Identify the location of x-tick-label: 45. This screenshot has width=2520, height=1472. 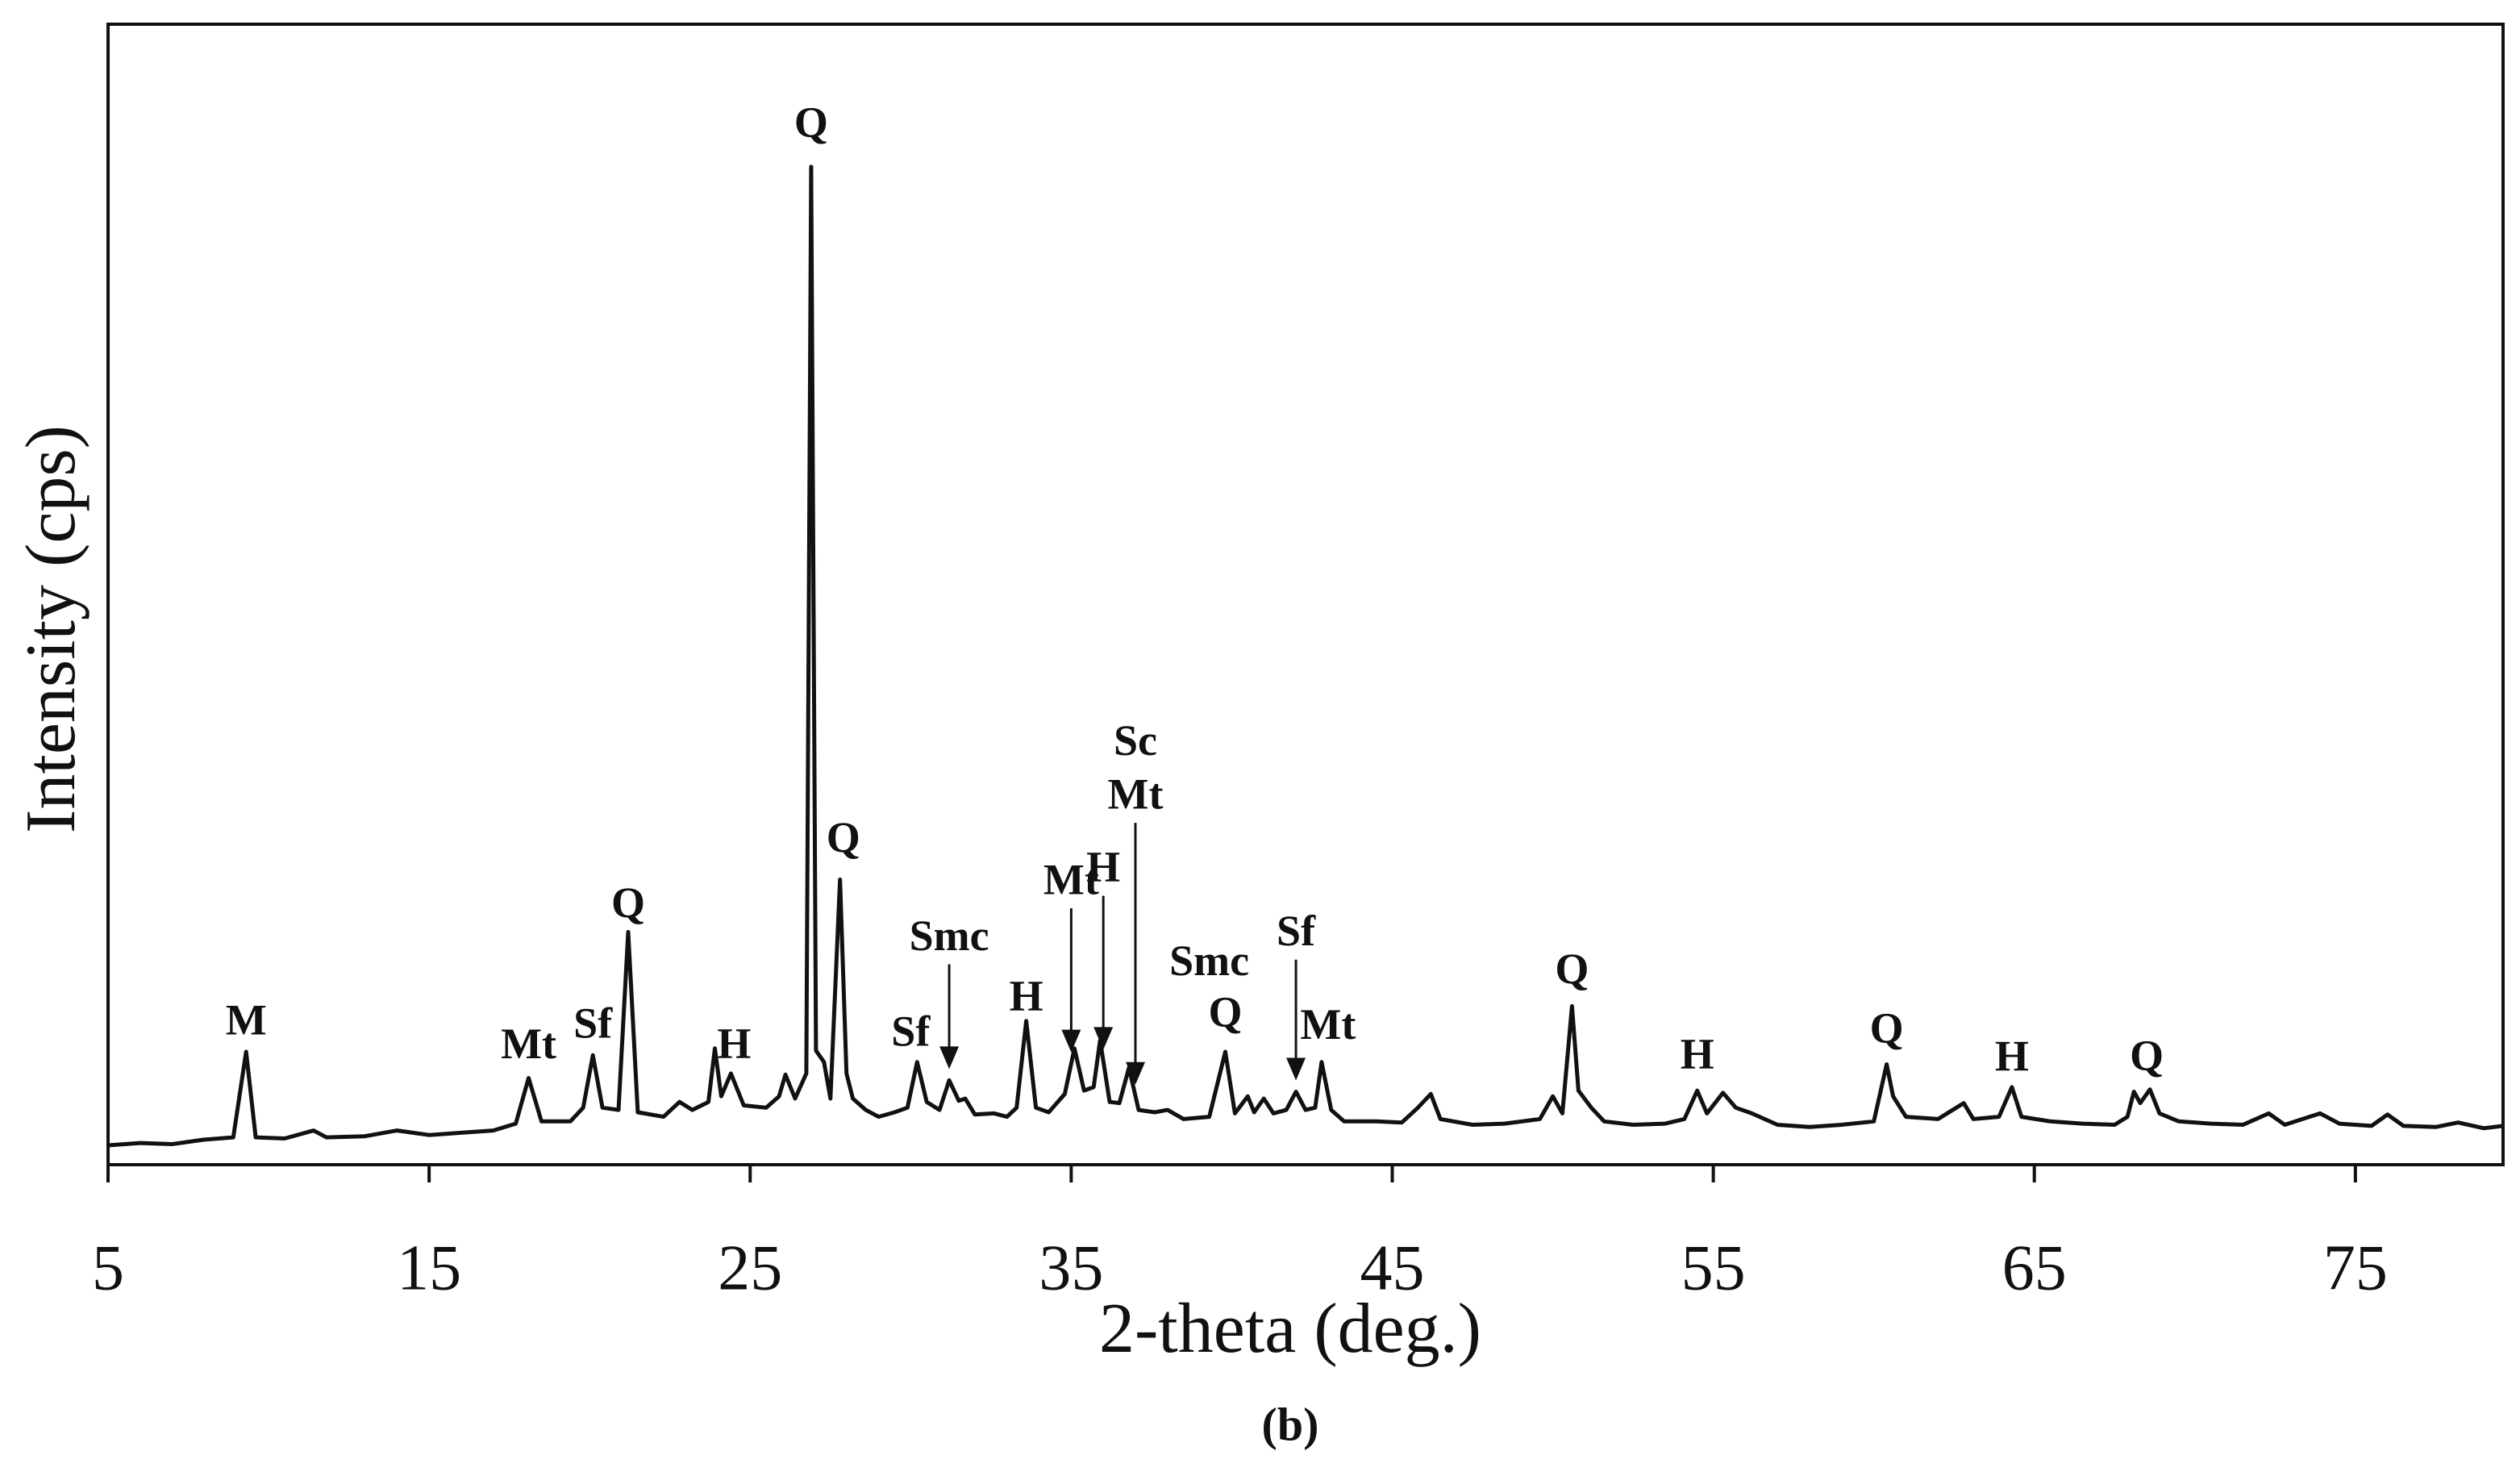
(1392, 1267).